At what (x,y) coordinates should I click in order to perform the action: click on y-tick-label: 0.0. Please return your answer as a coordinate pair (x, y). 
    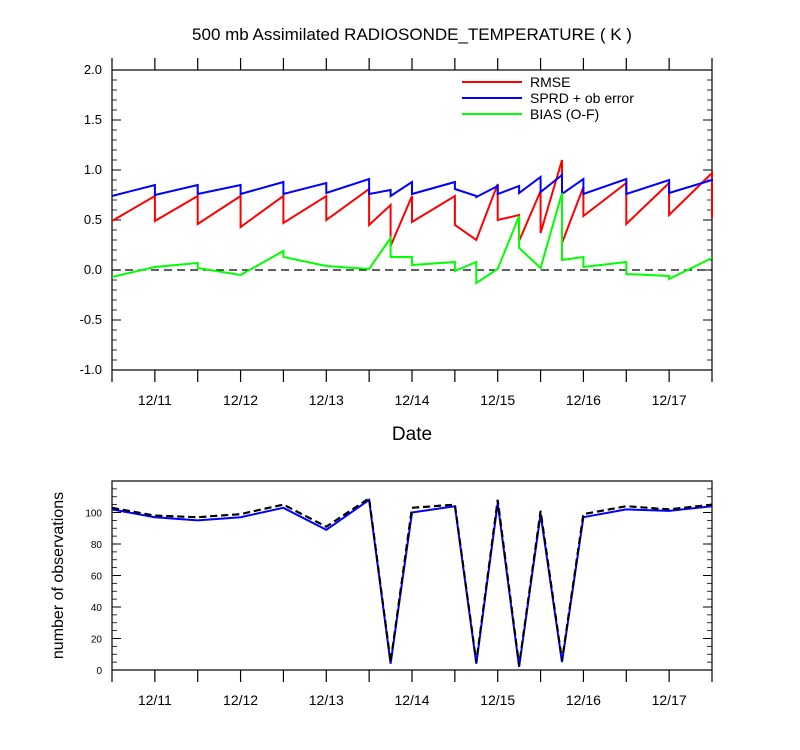
    Looking at the image, I should click on (93, 269).